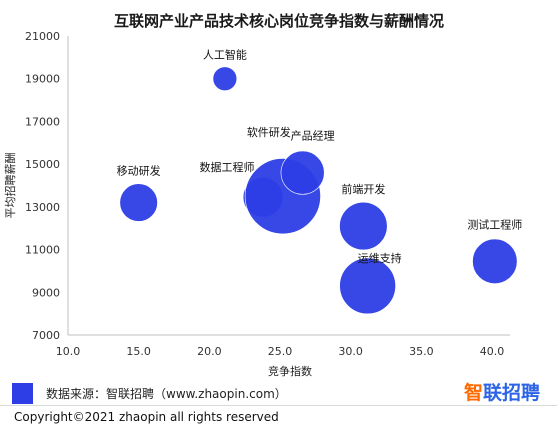  Describe the element at coordinates (494, 224) in the screenshot. I see `bubble-label: 测试工程师` at that location.